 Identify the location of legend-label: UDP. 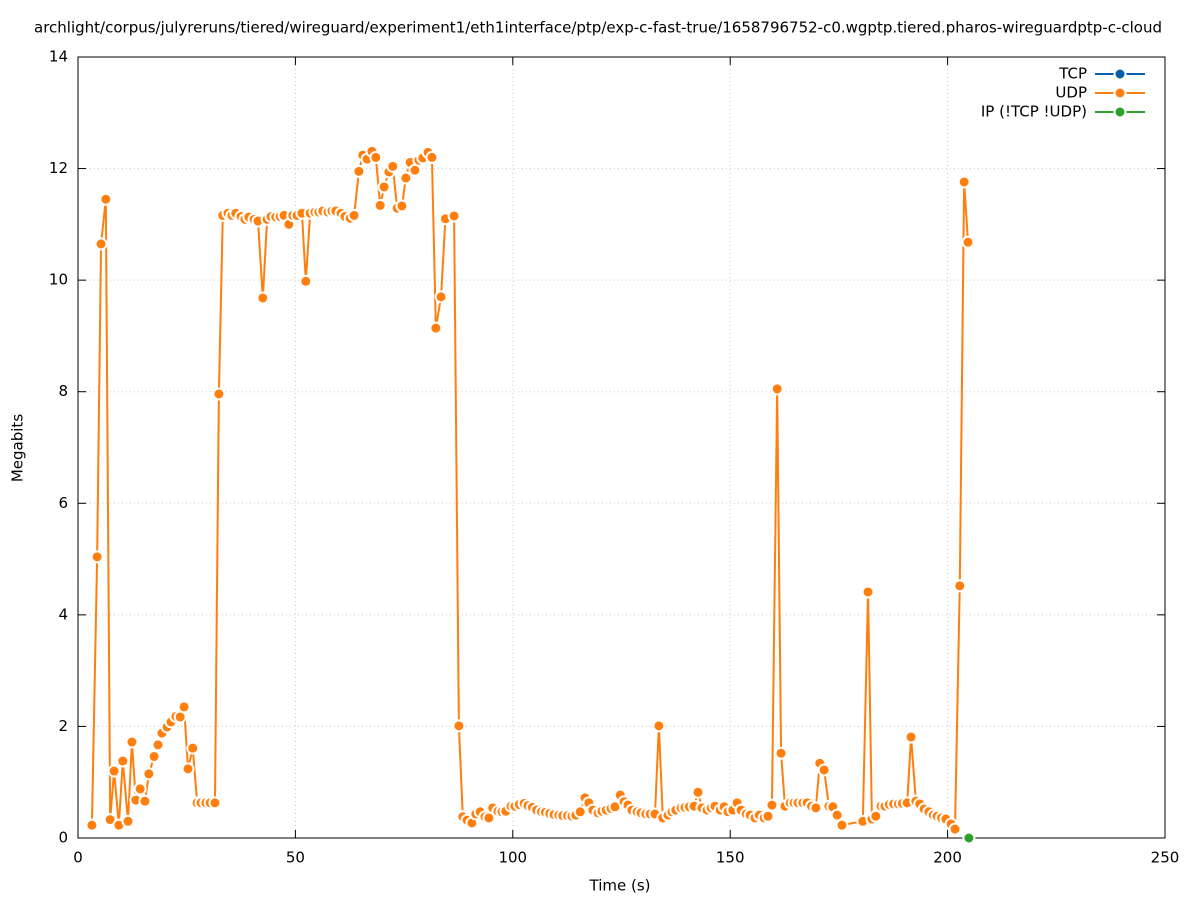
(1071, 93).